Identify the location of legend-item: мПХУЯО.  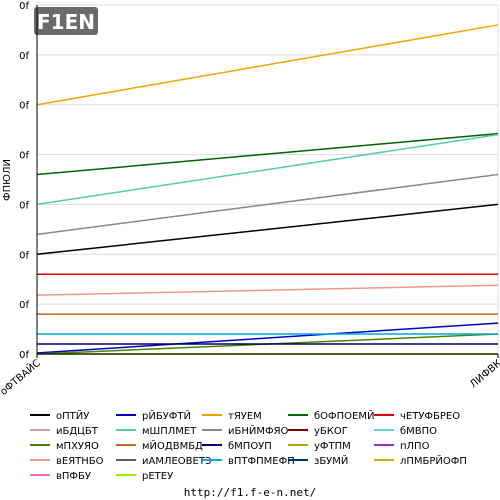
(64, 446).